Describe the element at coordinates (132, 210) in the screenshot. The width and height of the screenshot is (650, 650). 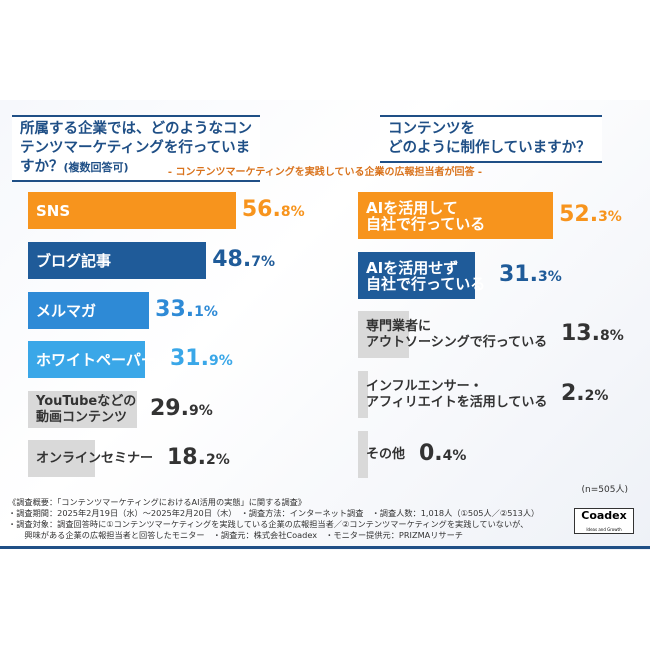
I see `bar: SNS` at that location.